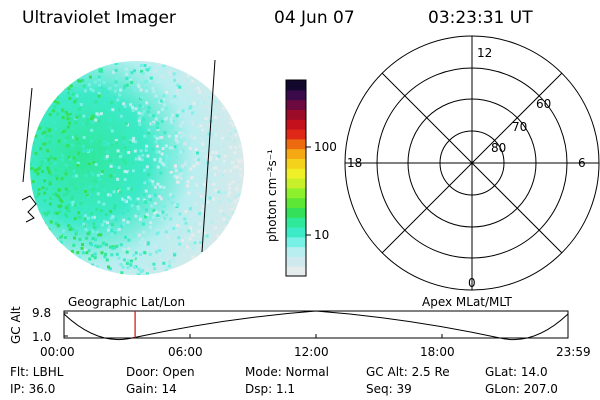 This screenshot has height=400, width=600. I want to click on polar-label-18: 18, so click(355, 163).